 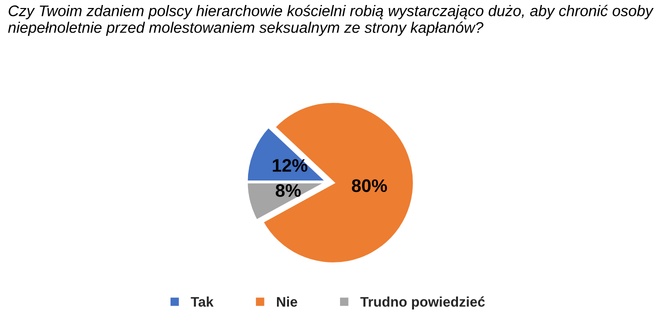 What do you see at coordinates (202, 301) in the screenshot?
I see `legend-label: Tak` at bounding box center [202, 301].